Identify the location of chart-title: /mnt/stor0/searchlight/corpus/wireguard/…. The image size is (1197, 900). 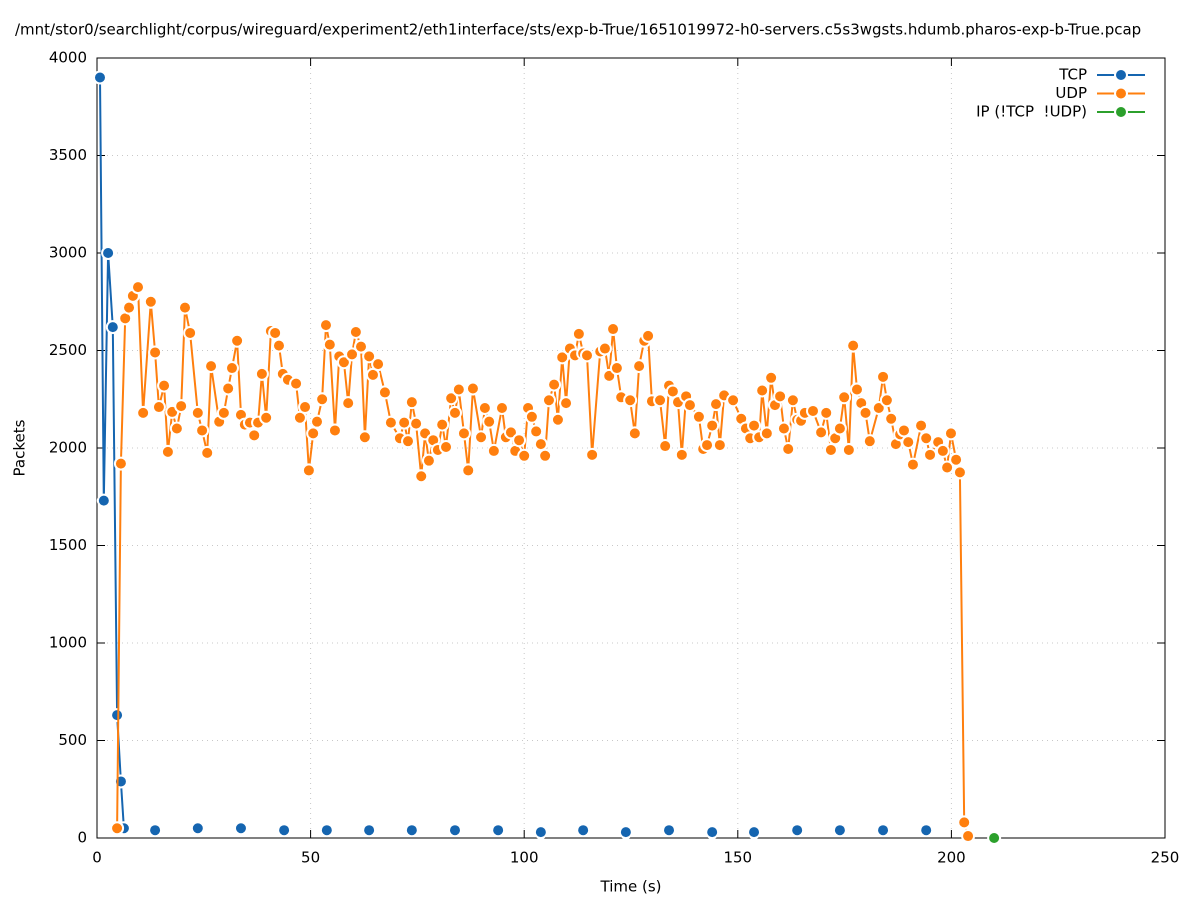
(578, 30).